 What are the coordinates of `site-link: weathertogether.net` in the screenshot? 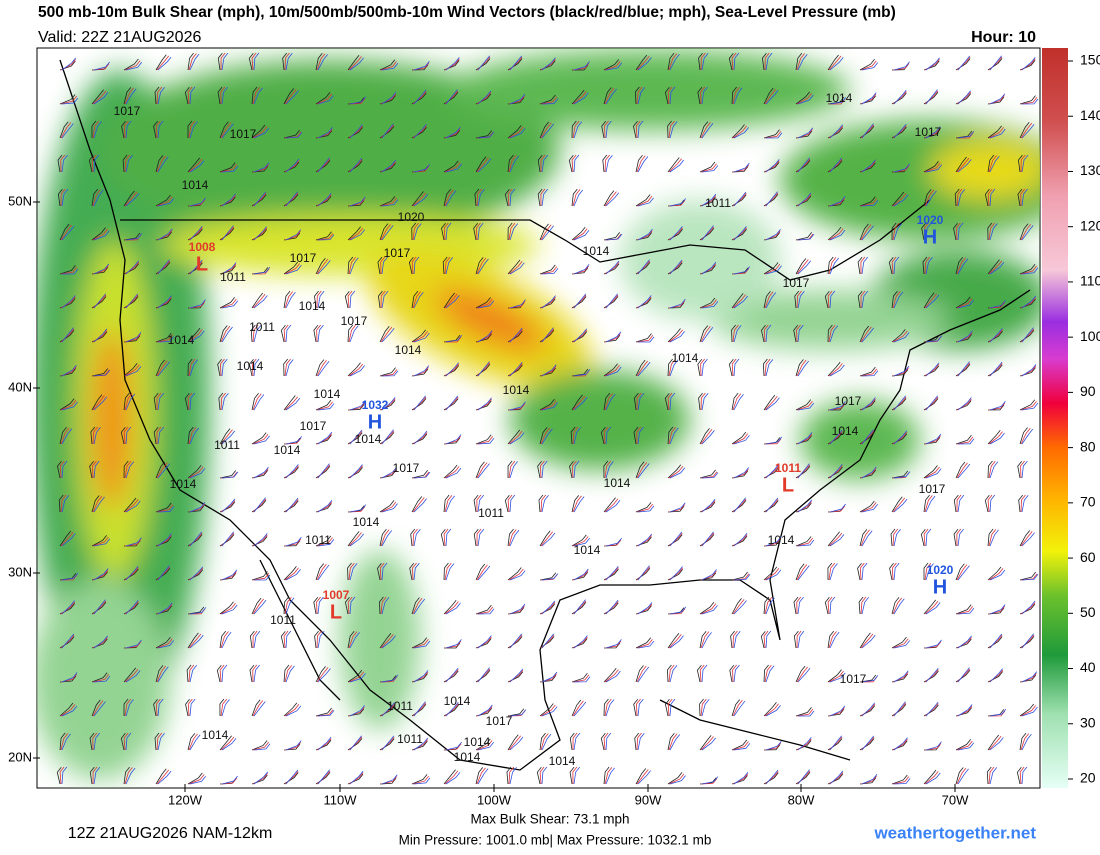 It's located at (954, 832).